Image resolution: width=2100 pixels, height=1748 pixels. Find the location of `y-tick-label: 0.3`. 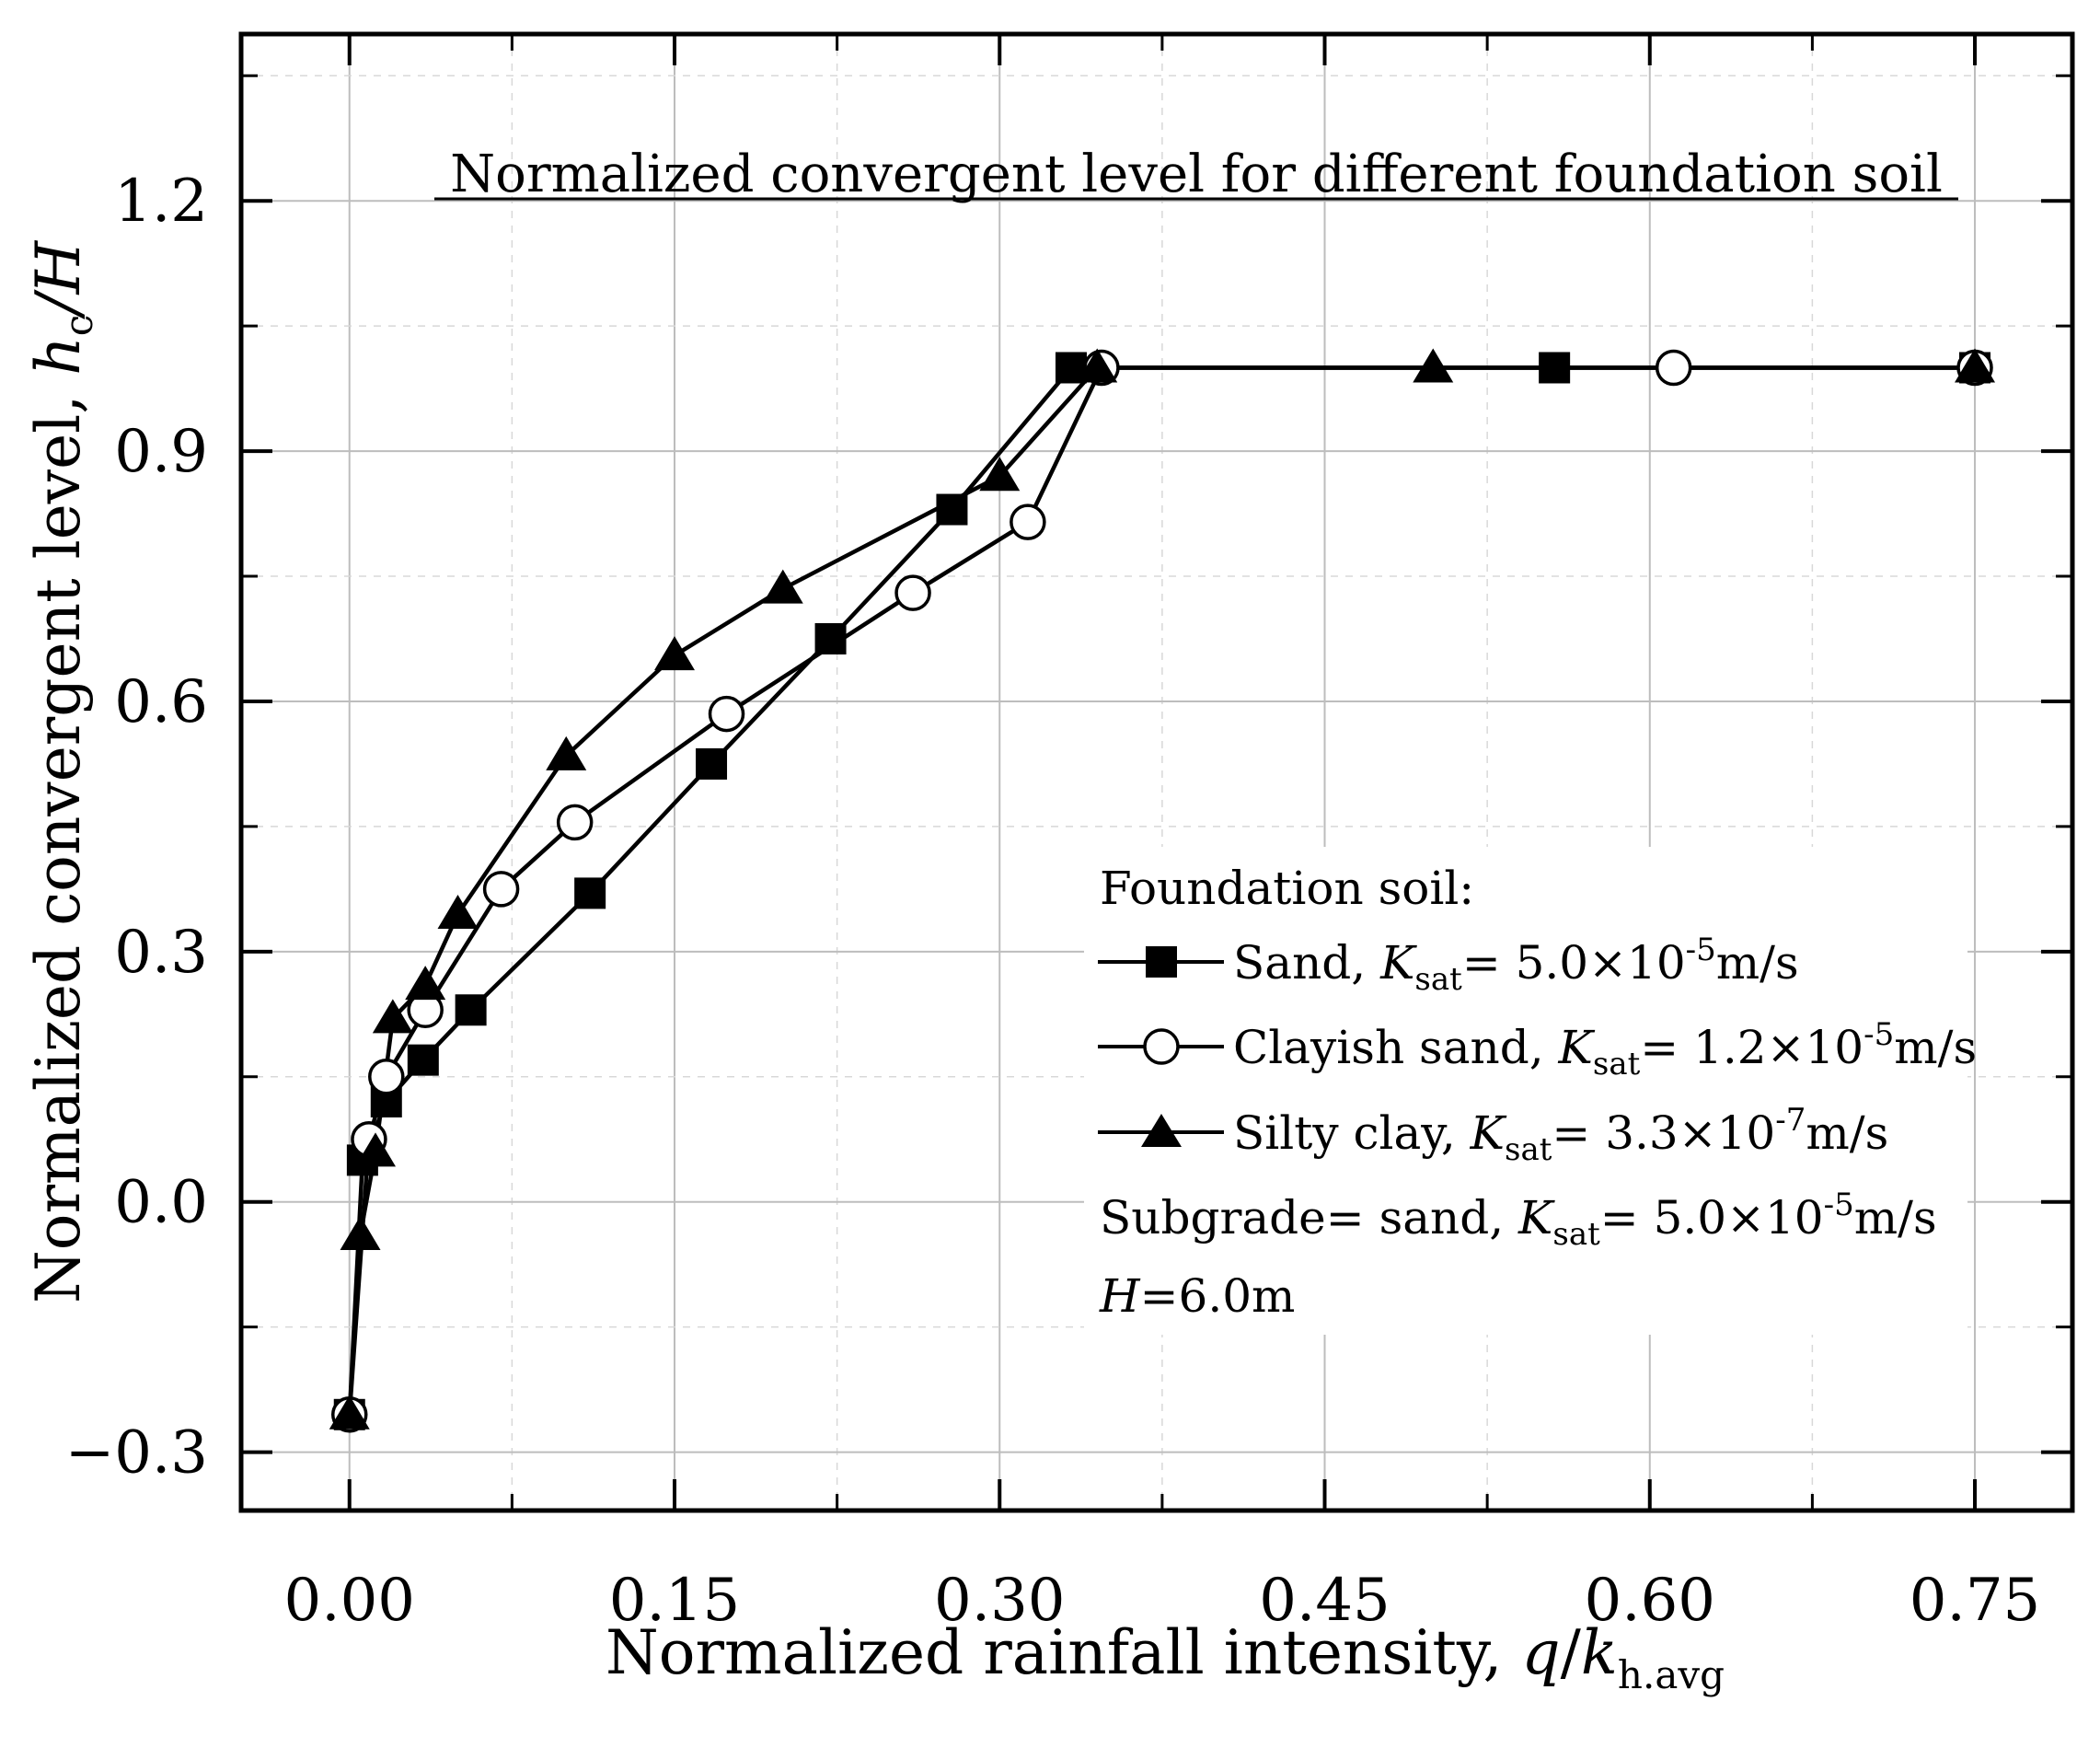

y-tick-label: 0.3 is located at coordinates (161, 953).